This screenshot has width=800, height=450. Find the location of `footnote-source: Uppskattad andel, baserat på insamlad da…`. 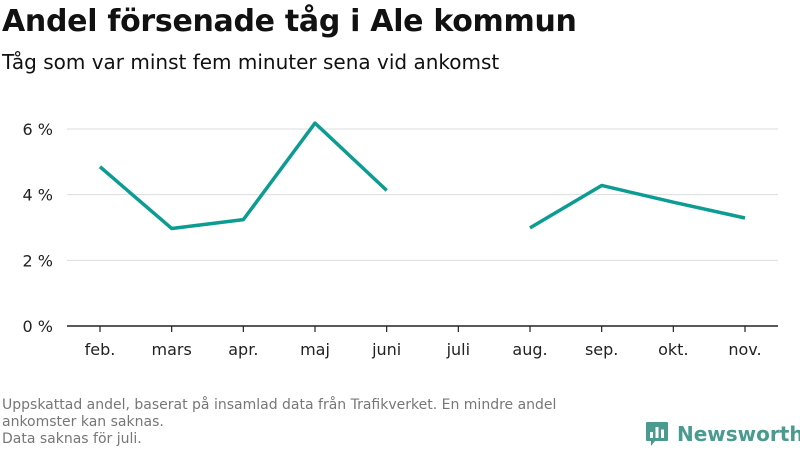

footnote-source: Uppskattad andel, baserat på insamlad da… is located at coordinates (279, 413).